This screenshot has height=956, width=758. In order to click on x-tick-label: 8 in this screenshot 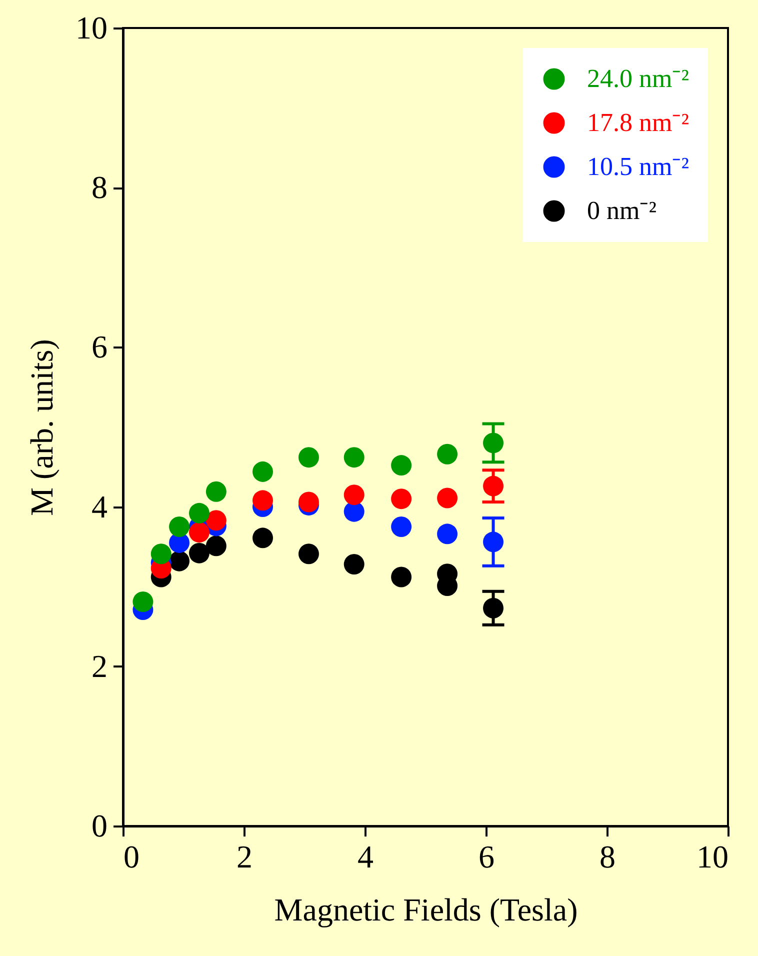, I will do `click(608, 856)`.